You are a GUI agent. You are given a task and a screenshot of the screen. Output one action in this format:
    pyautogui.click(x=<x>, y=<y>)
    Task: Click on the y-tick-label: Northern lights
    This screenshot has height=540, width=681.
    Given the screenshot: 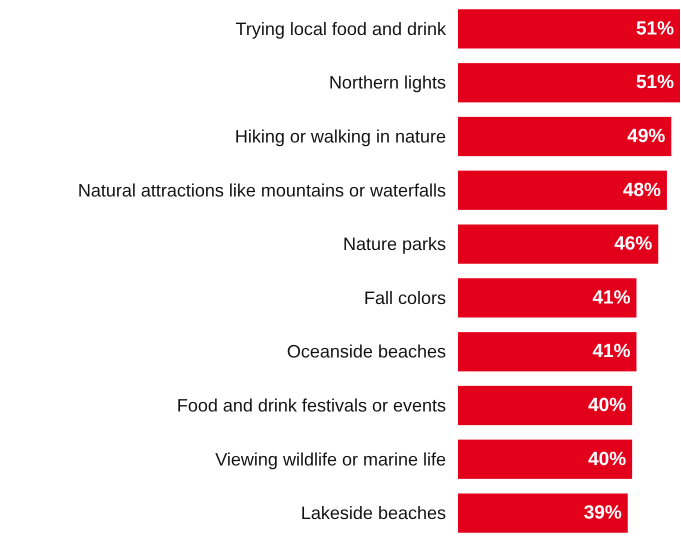 What is the action you would take?
    pyautogui.click(x=387, y=82)
    